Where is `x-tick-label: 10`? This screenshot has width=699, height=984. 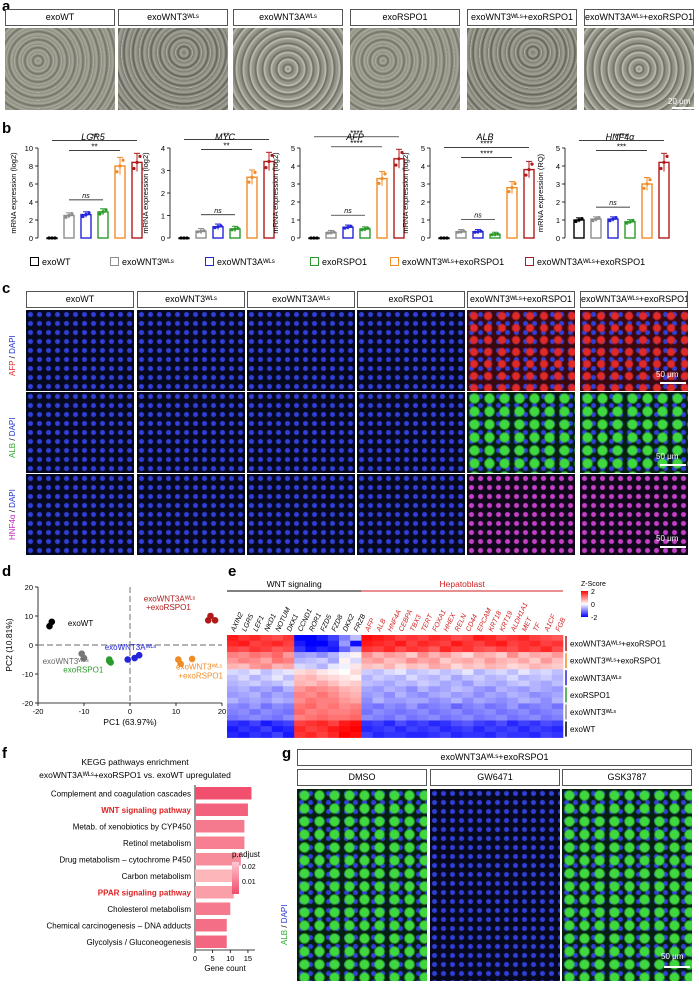
x-tick-label: 10 is located at coordinates (230, 958).